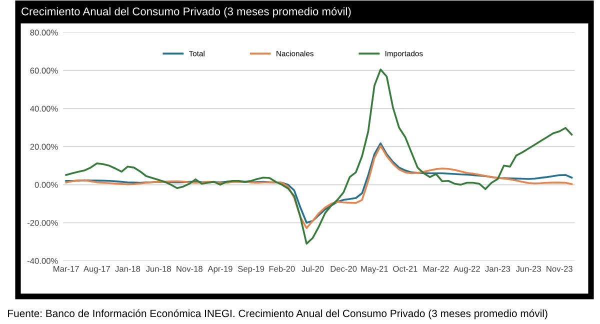  Describe the element at coordinates (96, 270) in the screenshot. I see `x-tick-label: Aug-17` at that location.